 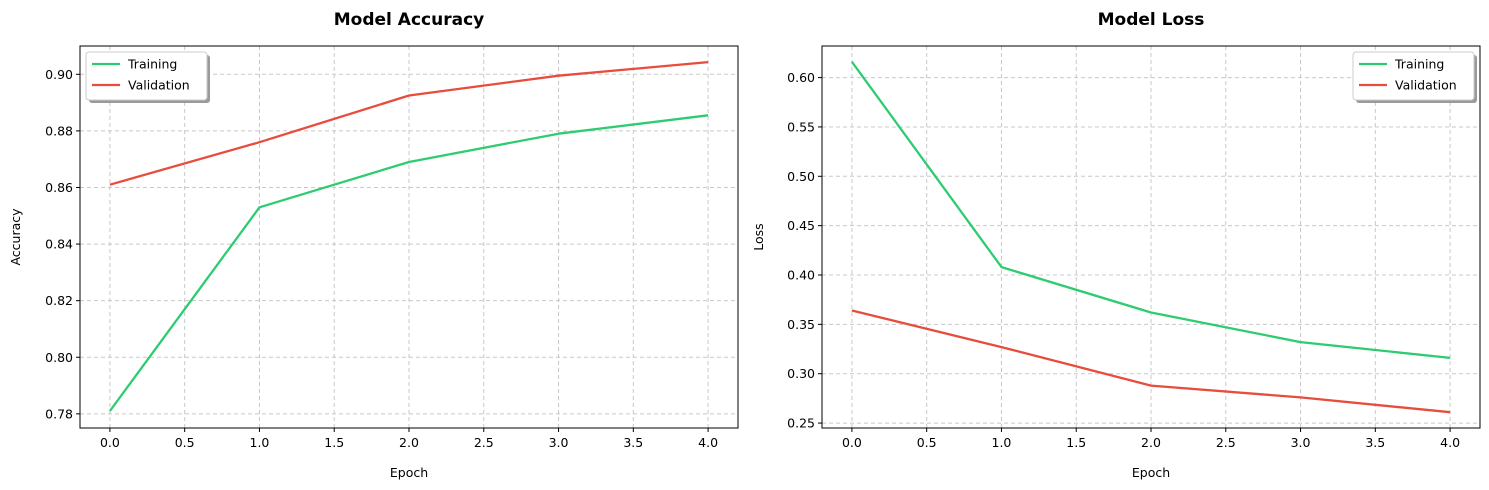 What do you see at coordinates (801, 176) in the screenshot?
I see `y-tick-label: 0.50` at bounding box center [801, 176].